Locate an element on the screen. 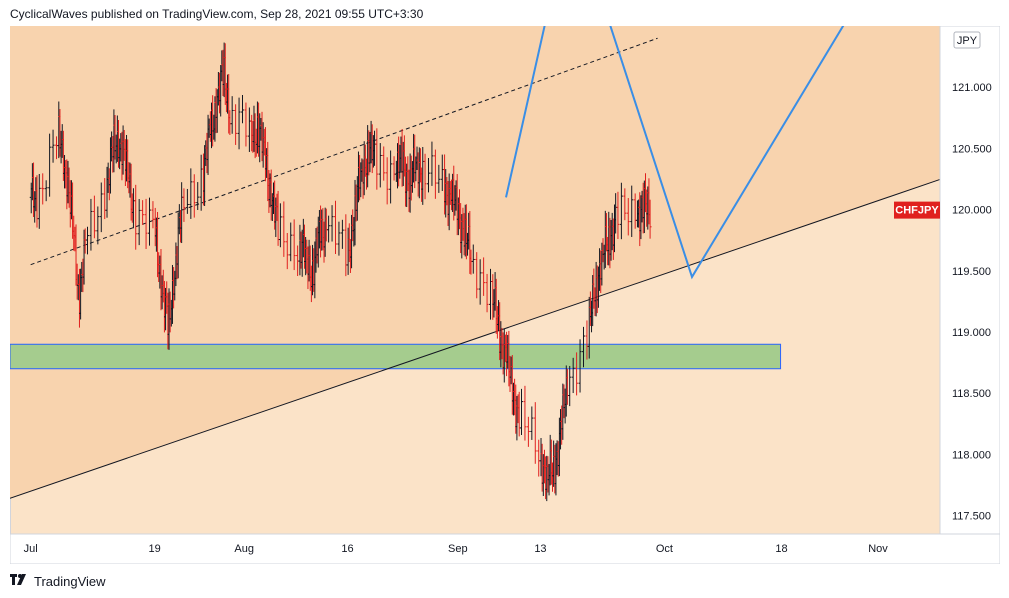  currency-badge is located at coordinates (967, 40).